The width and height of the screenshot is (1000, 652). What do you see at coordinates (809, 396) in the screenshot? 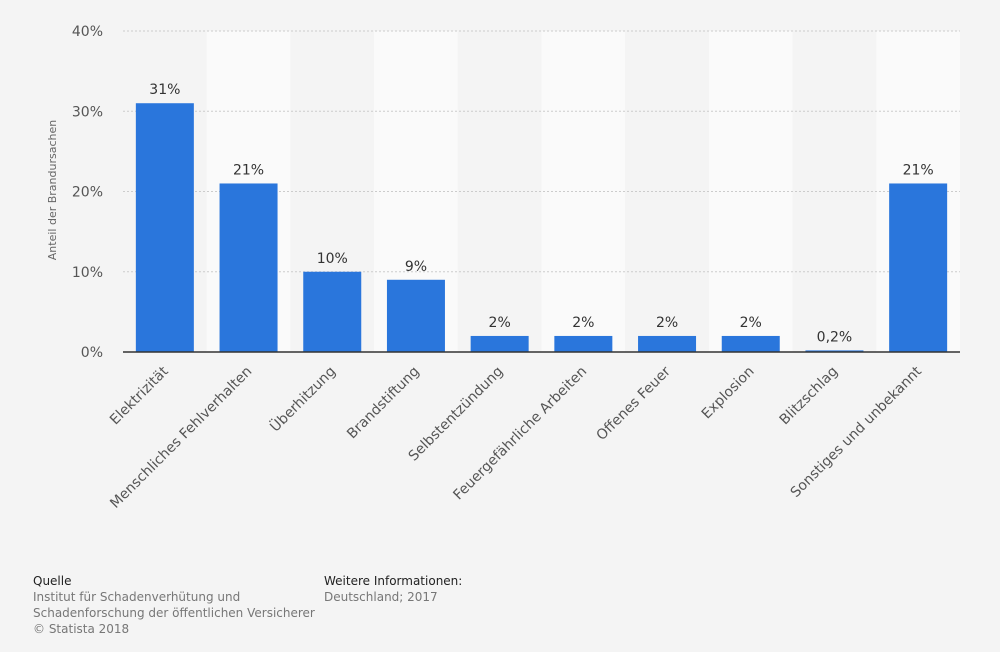
I see `x-tick-label: Blitzschlag` at bounding box center [809, 396].